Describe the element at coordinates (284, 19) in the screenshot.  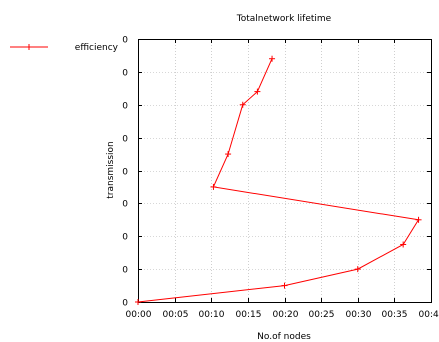
I see `chart-title: Totalnetwork lifetime` at that location.